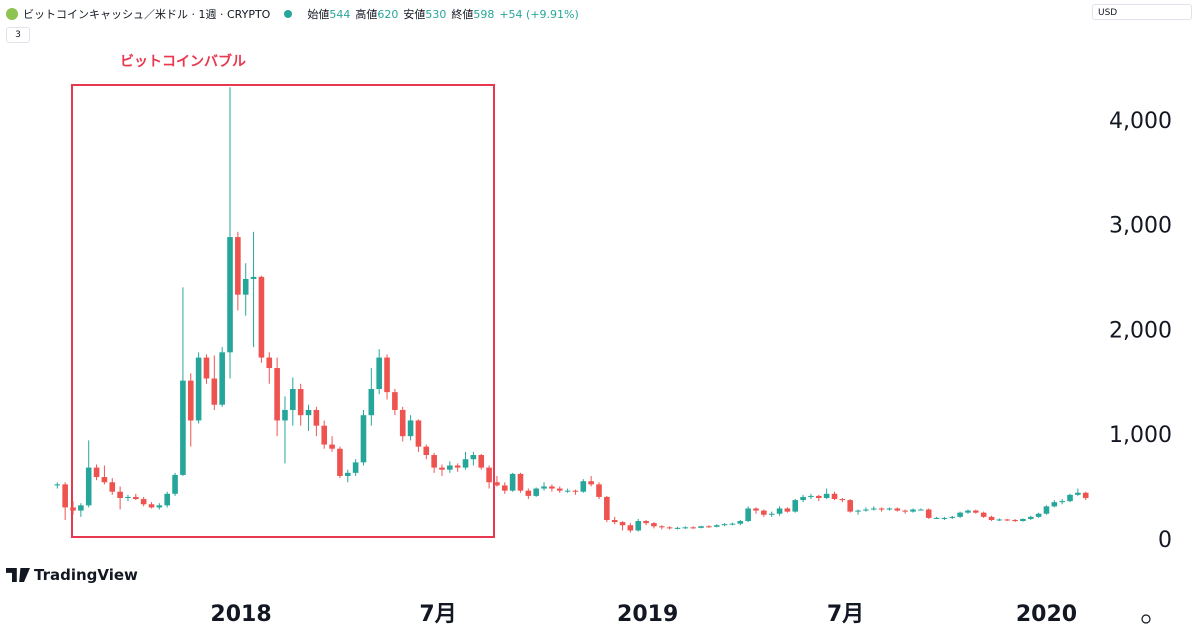  What do you see at coordinates (366, 14) in the screenshot?
I see `ohlc-label: 高値` at bounding box center [366, 14].